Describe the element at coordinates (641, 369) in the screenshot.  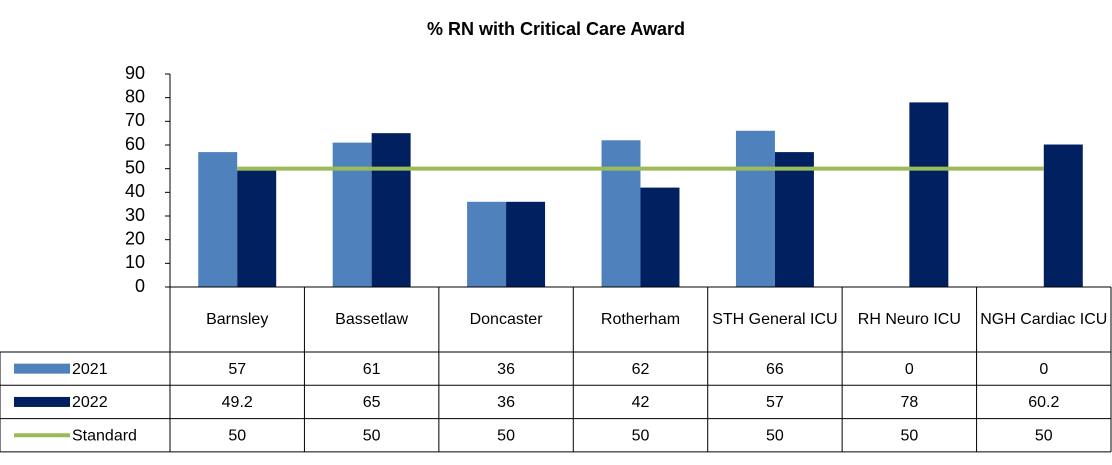
I see `table-value: 62` at that location.